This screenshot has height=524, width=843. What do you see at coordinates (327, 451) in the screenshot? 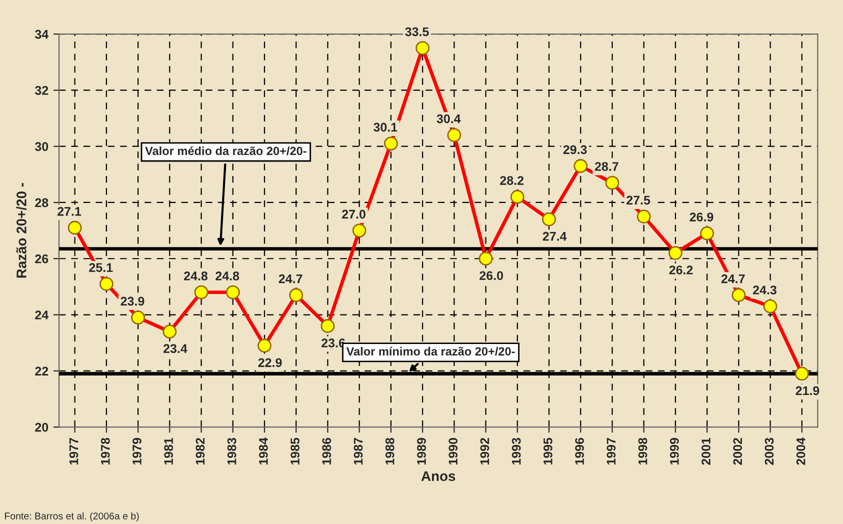
I see `x-tick-label: 1986` at bounding box center [327, 451].